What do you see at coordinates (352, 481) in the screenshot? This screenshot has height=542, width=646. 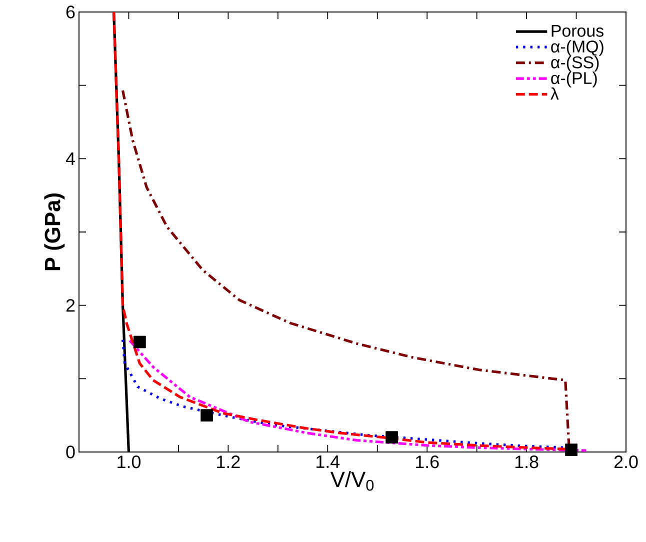 I see `x-axis-title: V/V$_{0}$` at bounding box center [352, 481].